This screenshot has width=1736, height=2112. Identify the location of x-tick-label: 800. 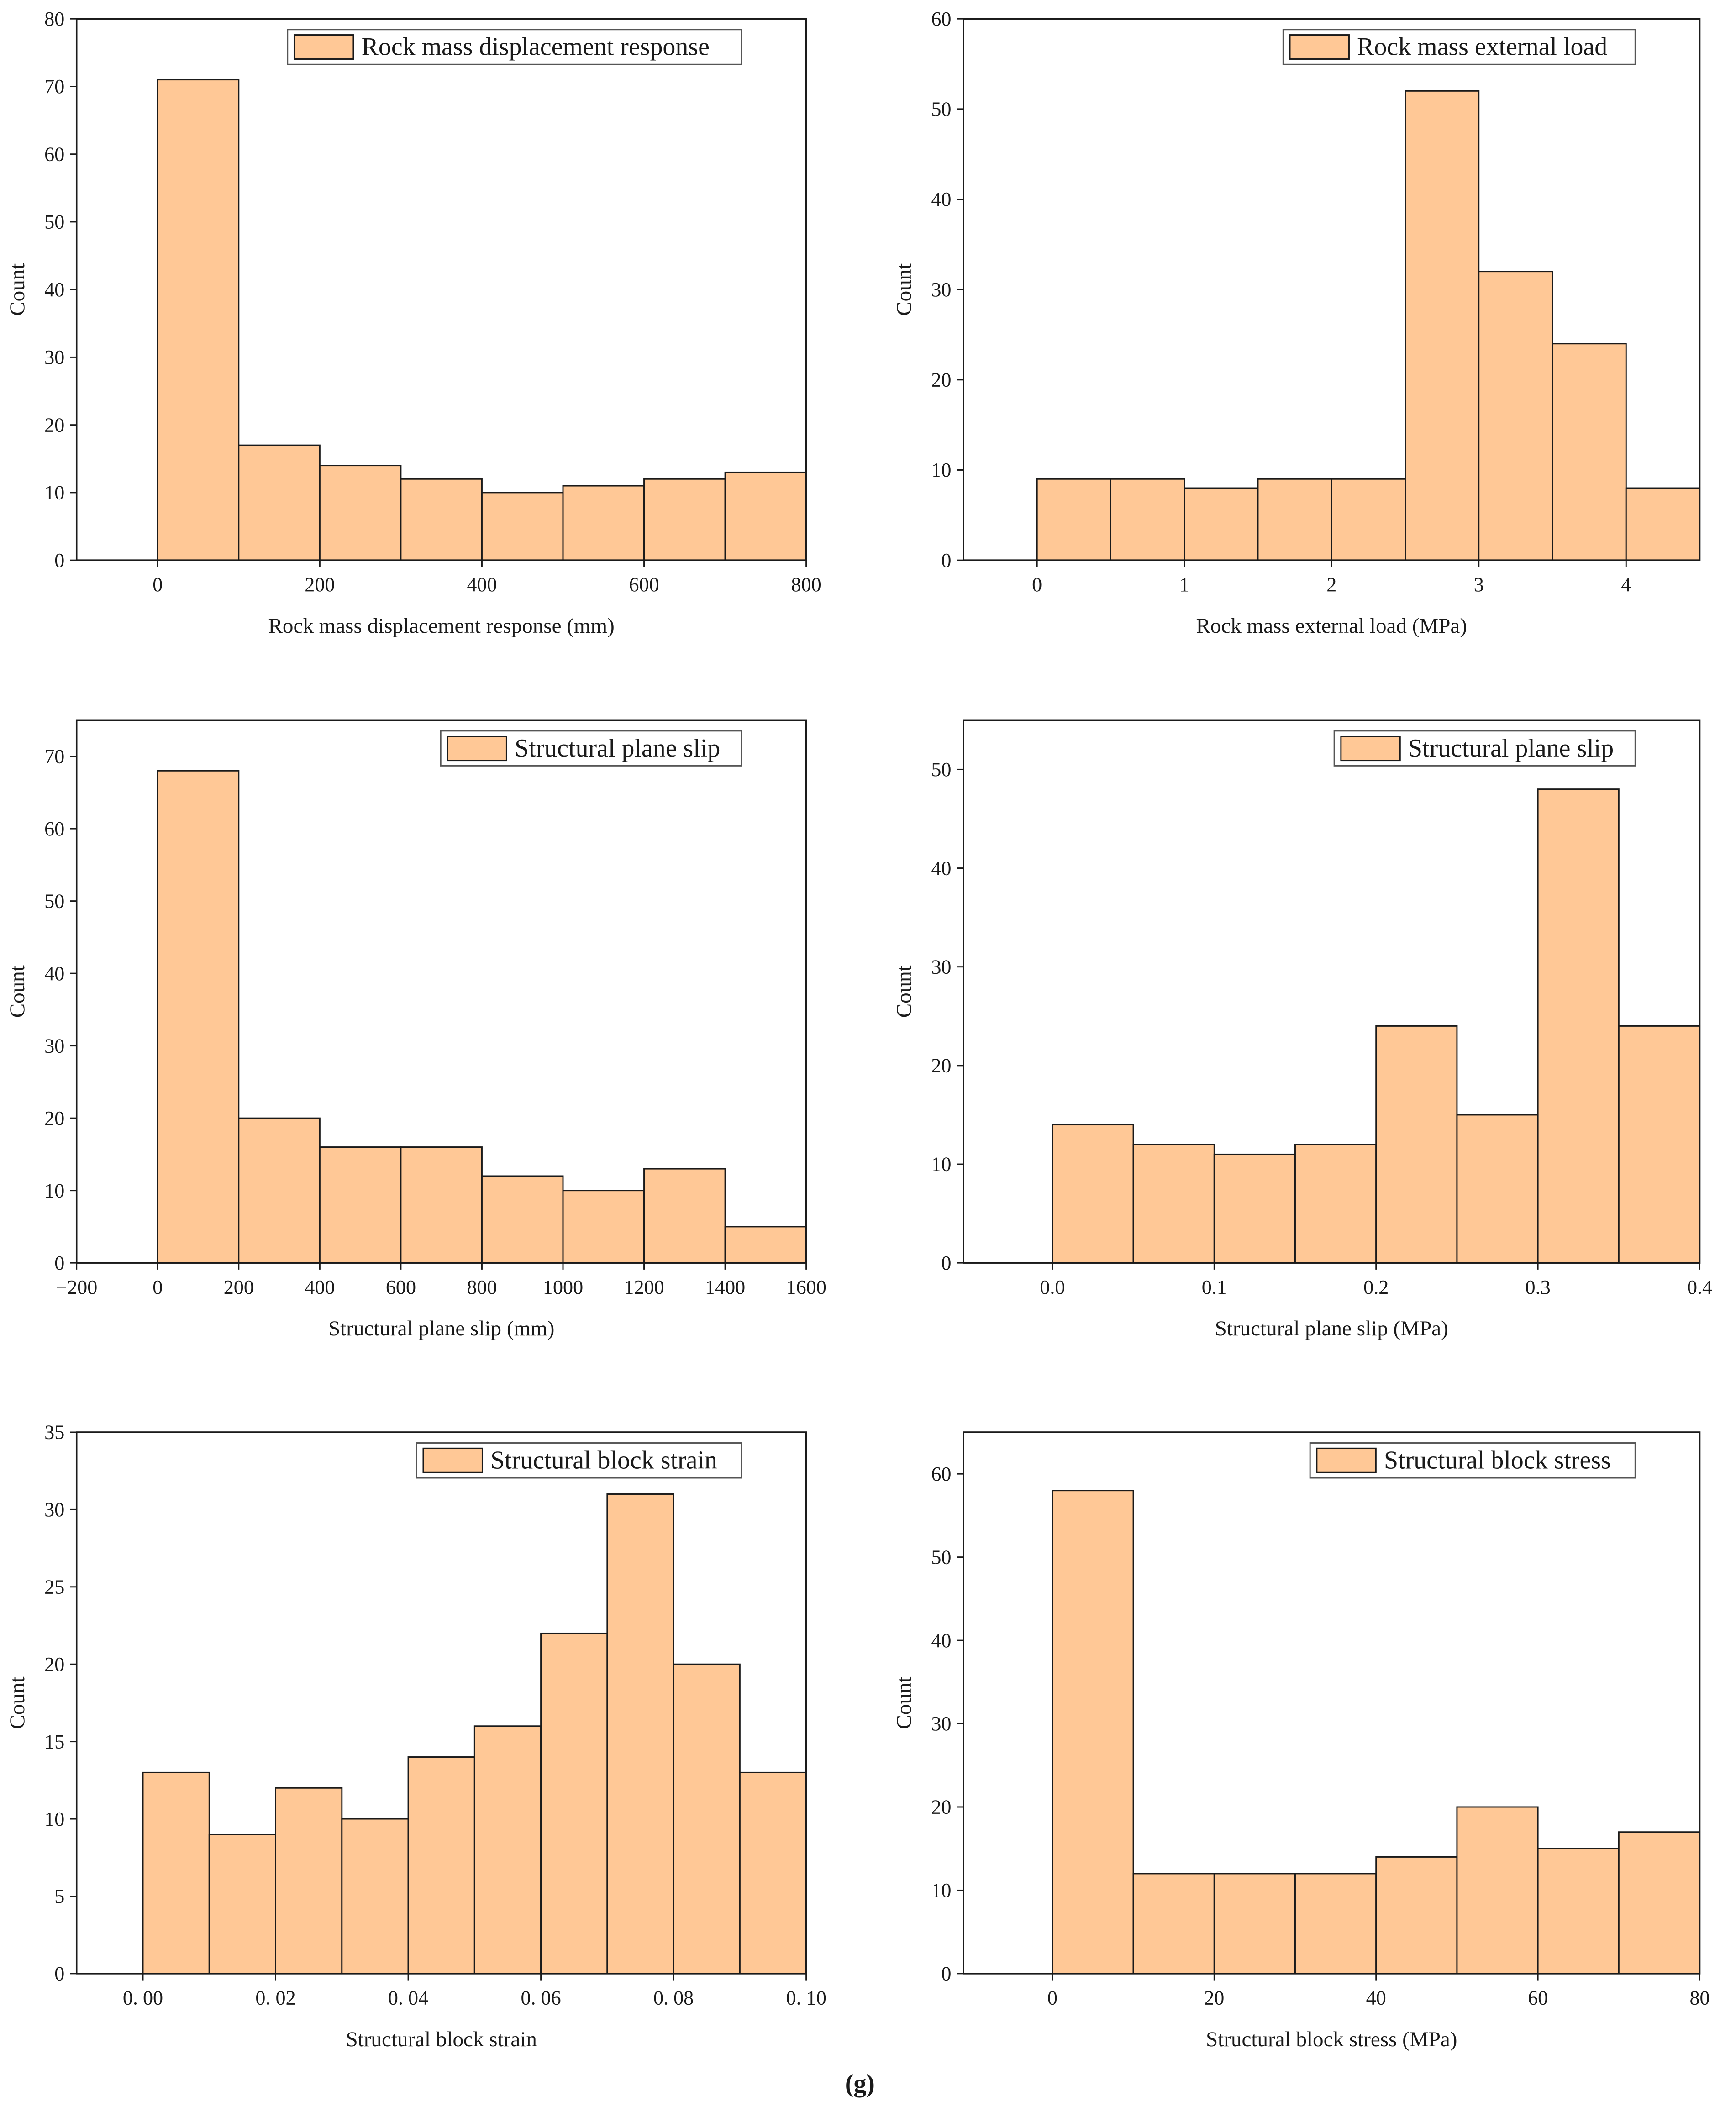
(806, 584).